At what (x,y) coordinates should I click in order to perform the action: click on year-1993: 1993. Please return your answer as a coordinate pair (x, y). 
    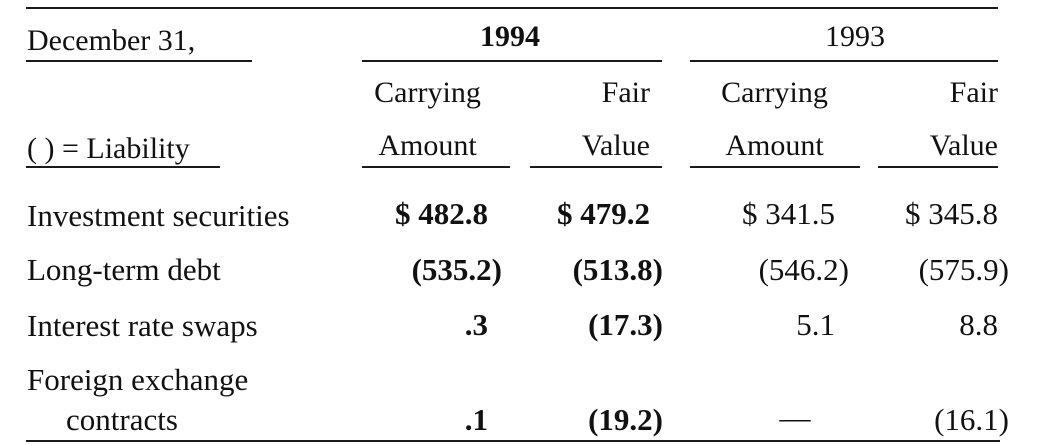
    Looking at the image, I should click on (855, 36).